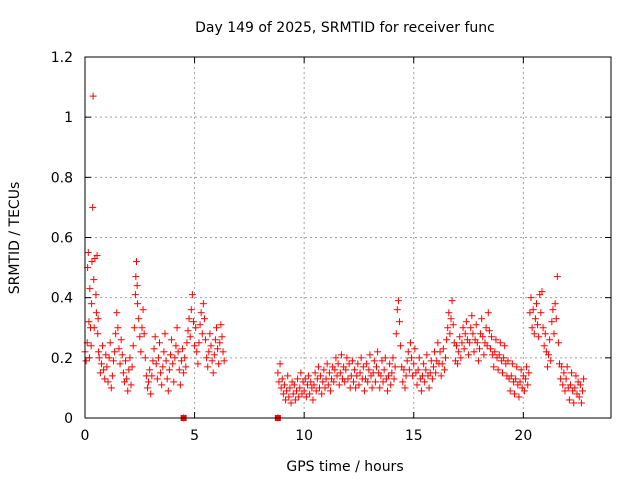 This screenshot has height=480, width=640. I want to click on y-tick-label: 1, so click(68, 118).